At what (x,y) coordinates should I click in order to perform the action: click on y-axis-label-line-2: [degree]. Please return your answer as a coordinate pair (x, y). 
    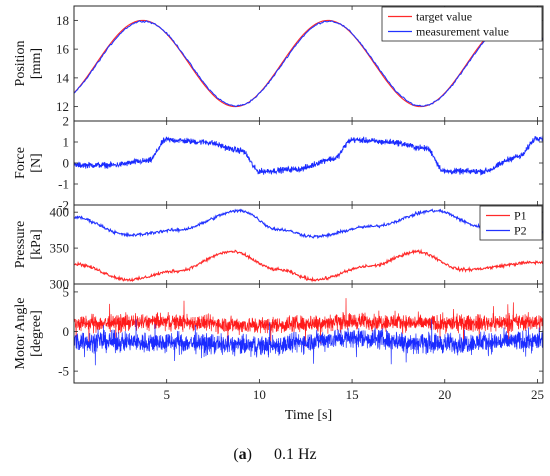
    Looking at the image, I should click on (36, 333).